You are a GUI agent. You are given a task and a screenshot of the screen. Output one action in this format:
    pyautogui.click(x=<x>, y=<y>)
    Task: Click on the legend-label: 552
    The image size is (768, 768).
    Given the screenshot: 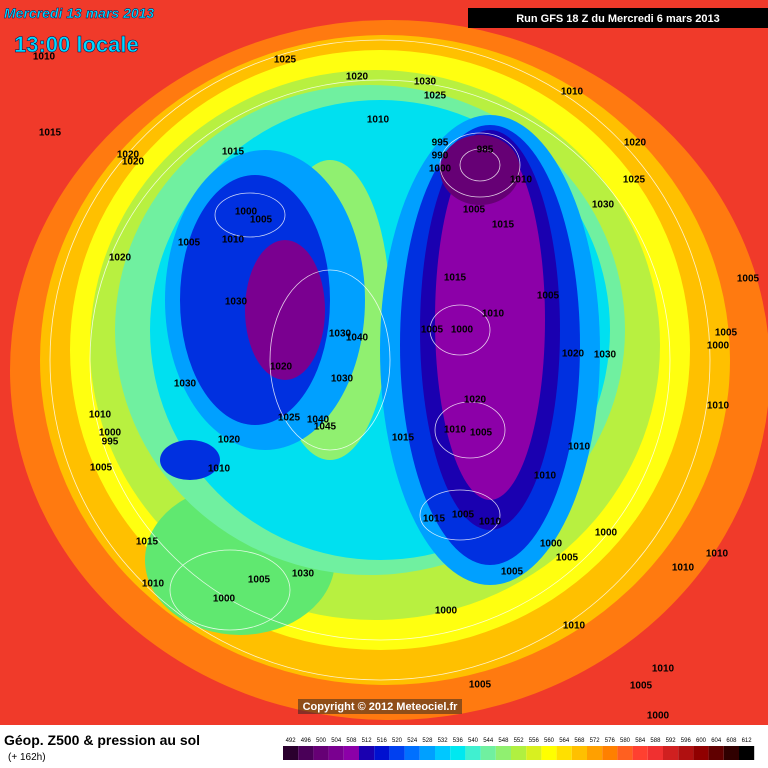 What is the action you would take?
    pyautogui.click(x=519, y=741)
    